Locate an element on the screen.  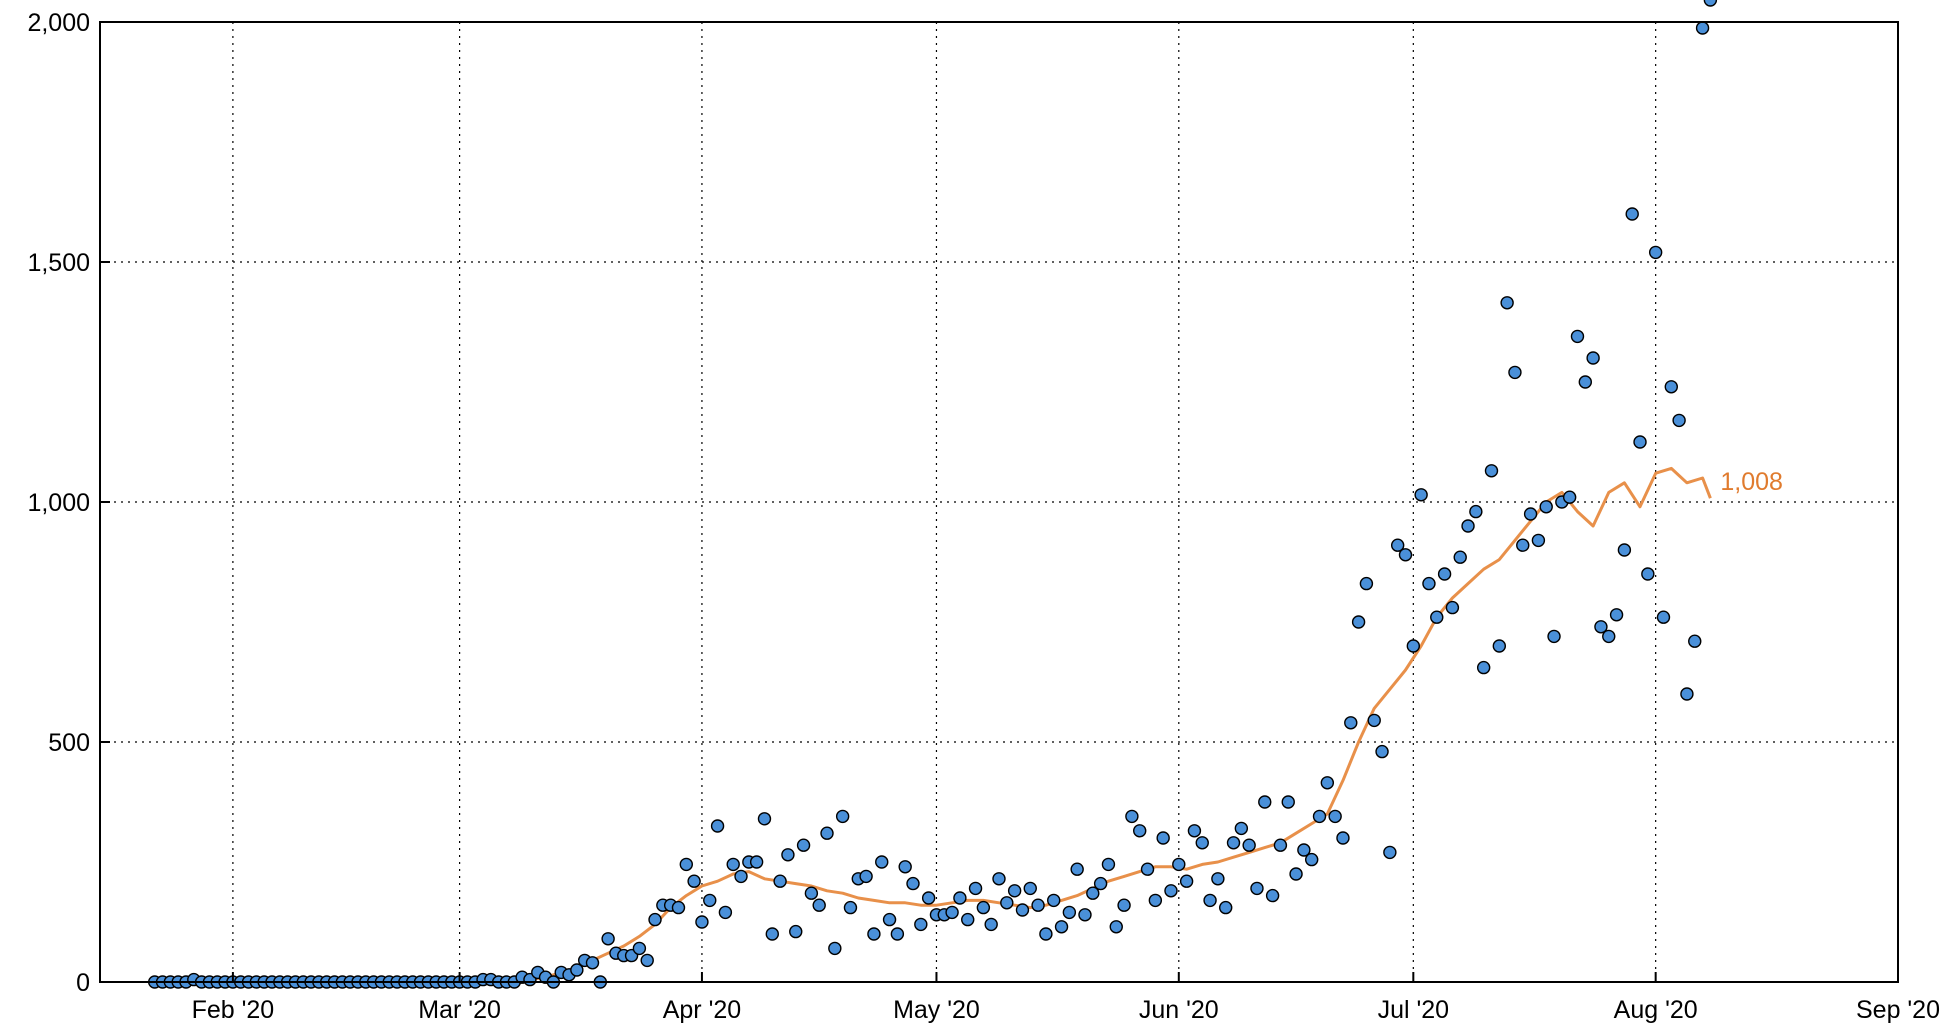
x-tick-label: Sep '20 is located at coordinates (1898, 1010).